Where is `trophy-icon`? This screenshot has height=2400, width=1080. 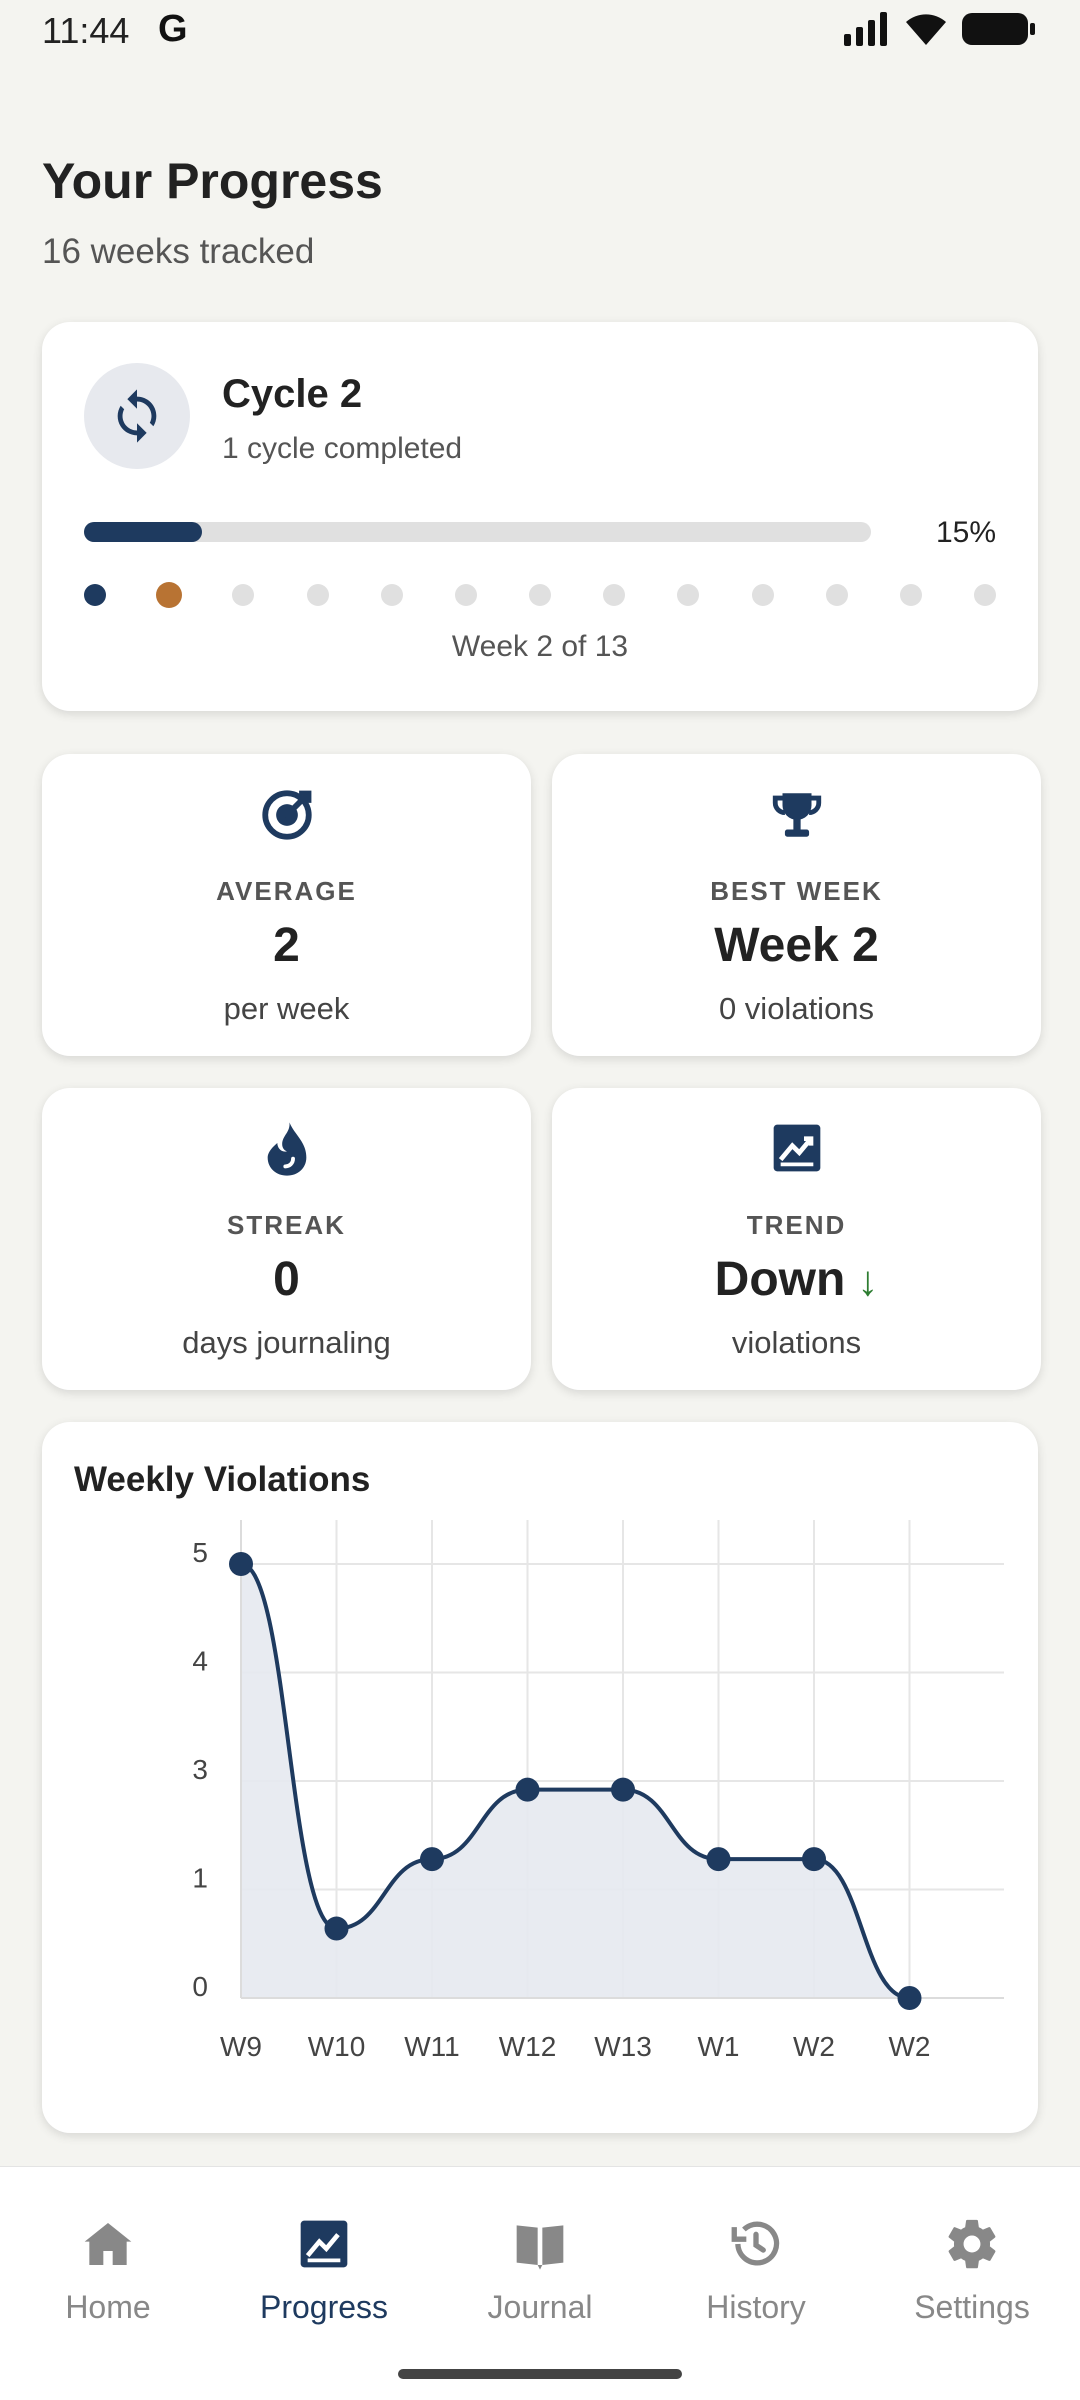 trophy-icon is located at coordinates (796, 815).